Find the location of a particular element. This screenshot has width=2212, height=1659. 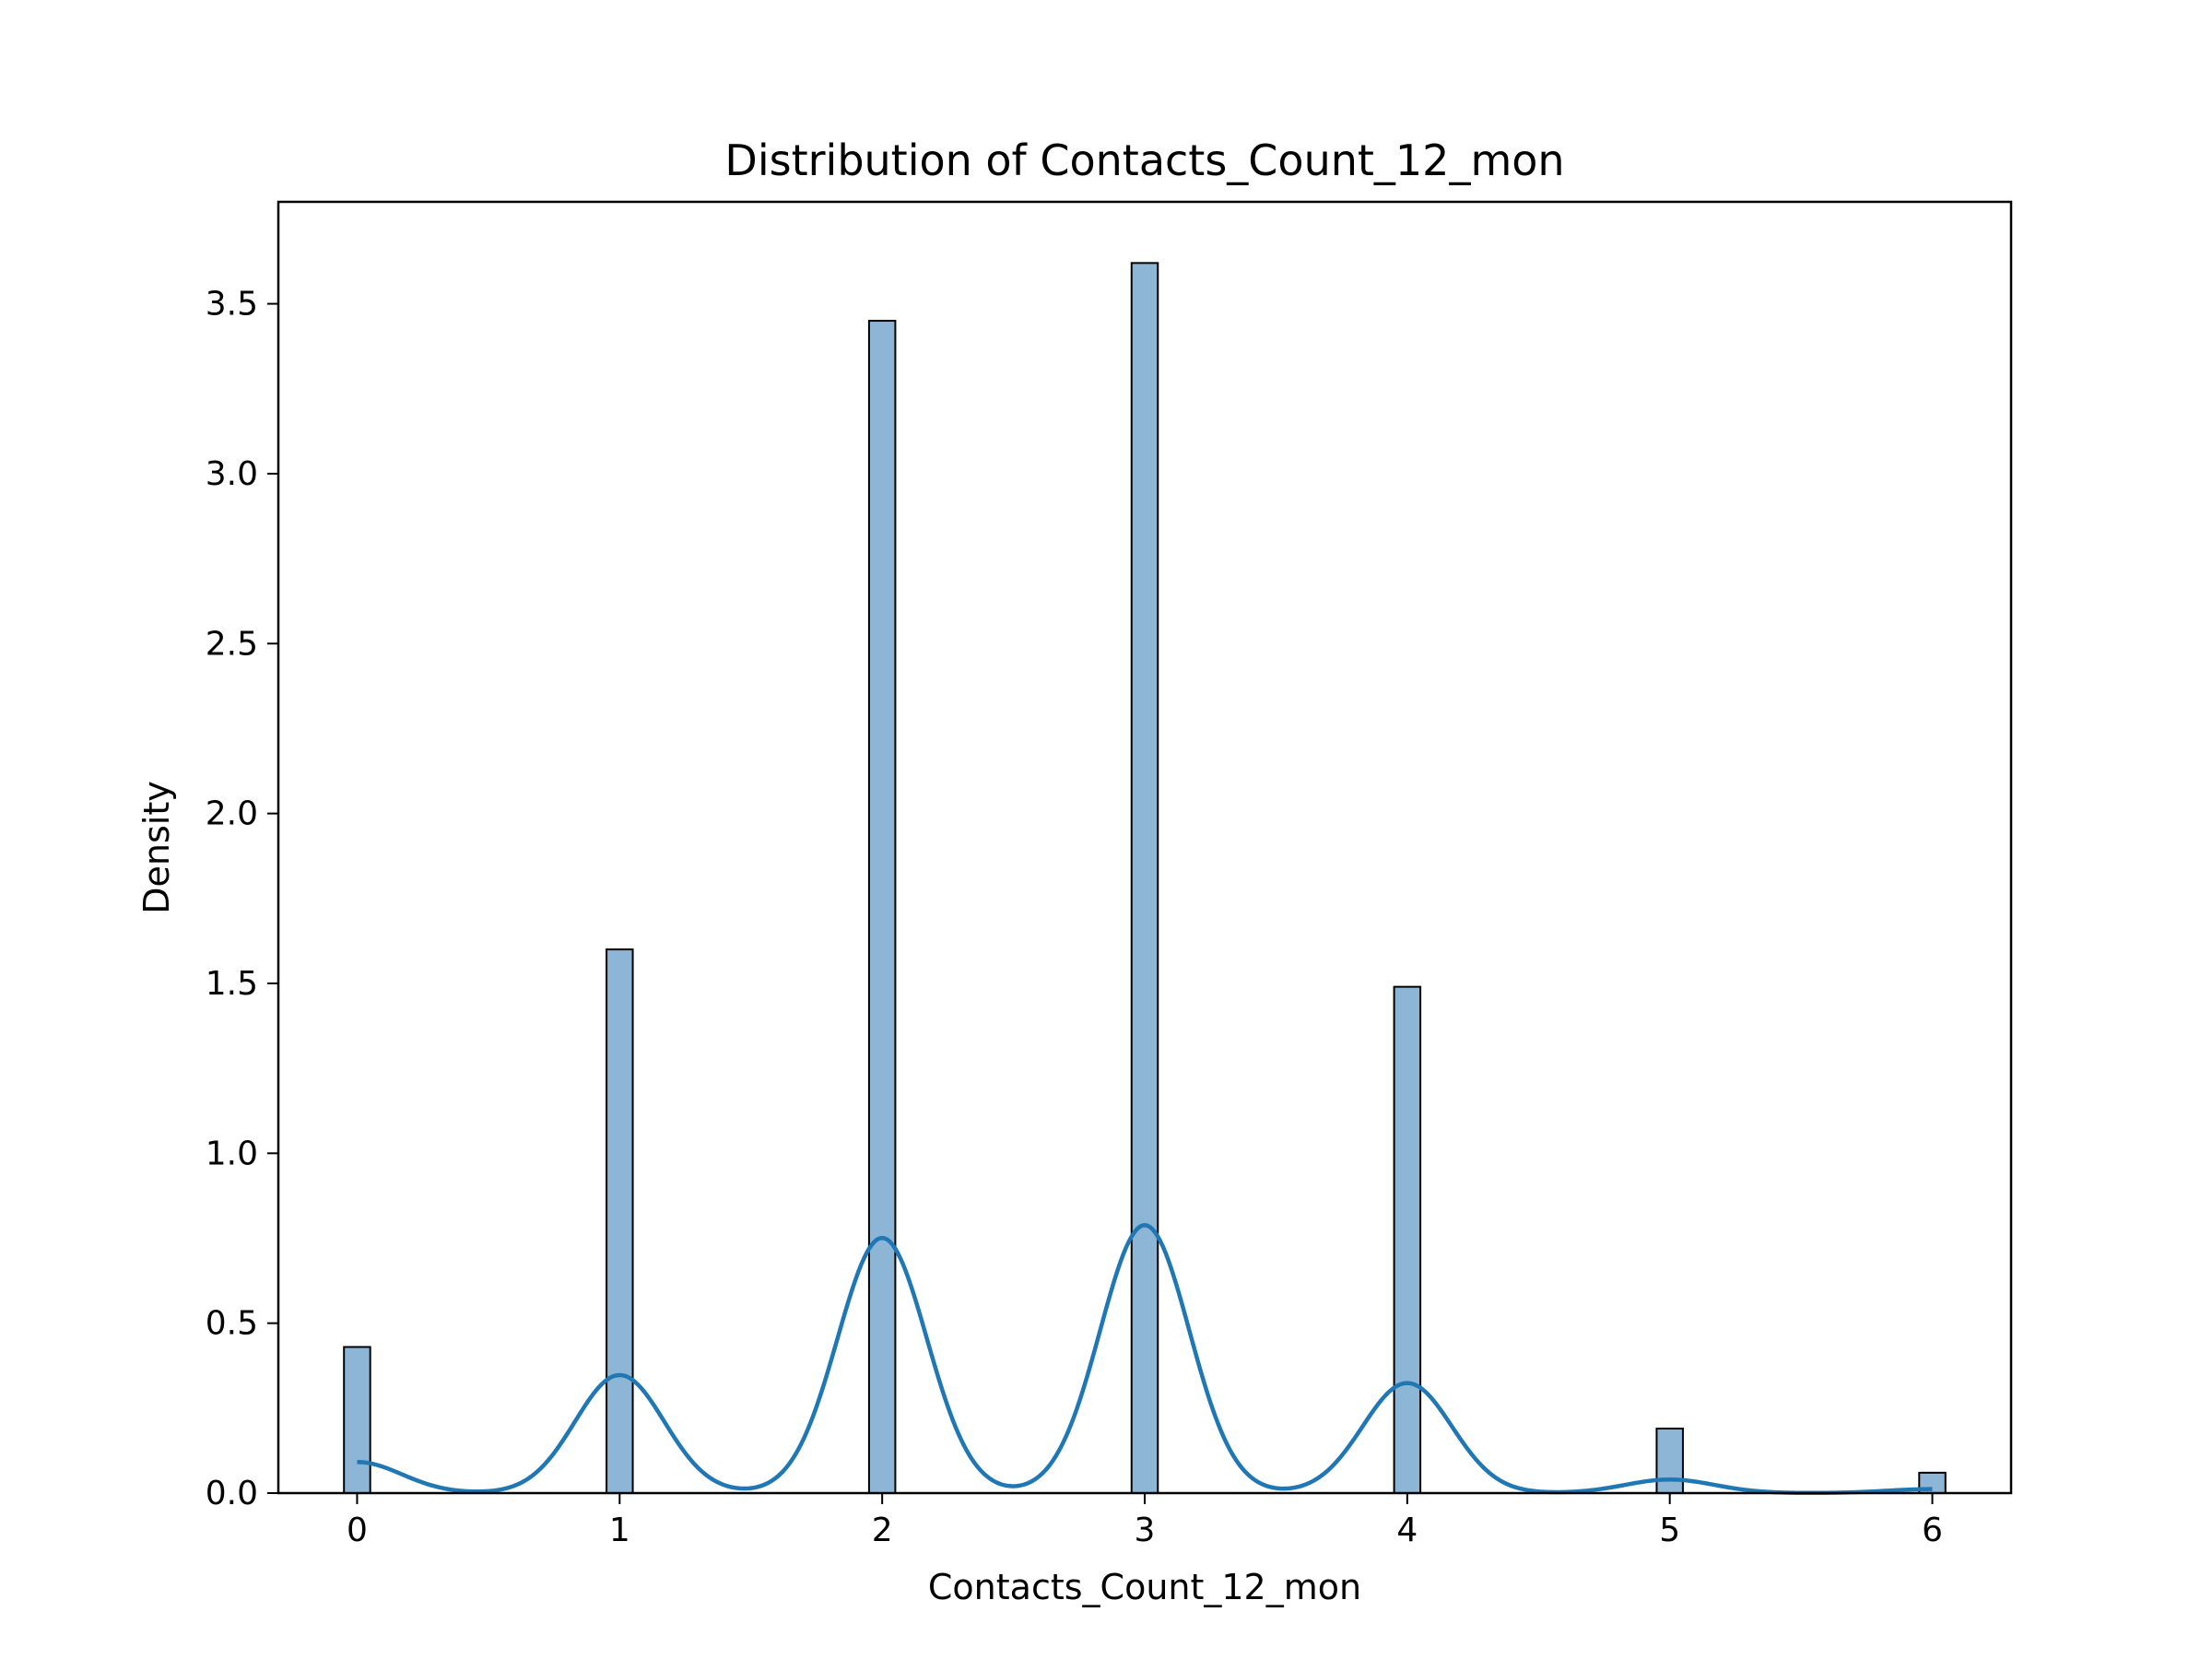

y-tick-label: 3.5 is located at coordinates (232, 305).